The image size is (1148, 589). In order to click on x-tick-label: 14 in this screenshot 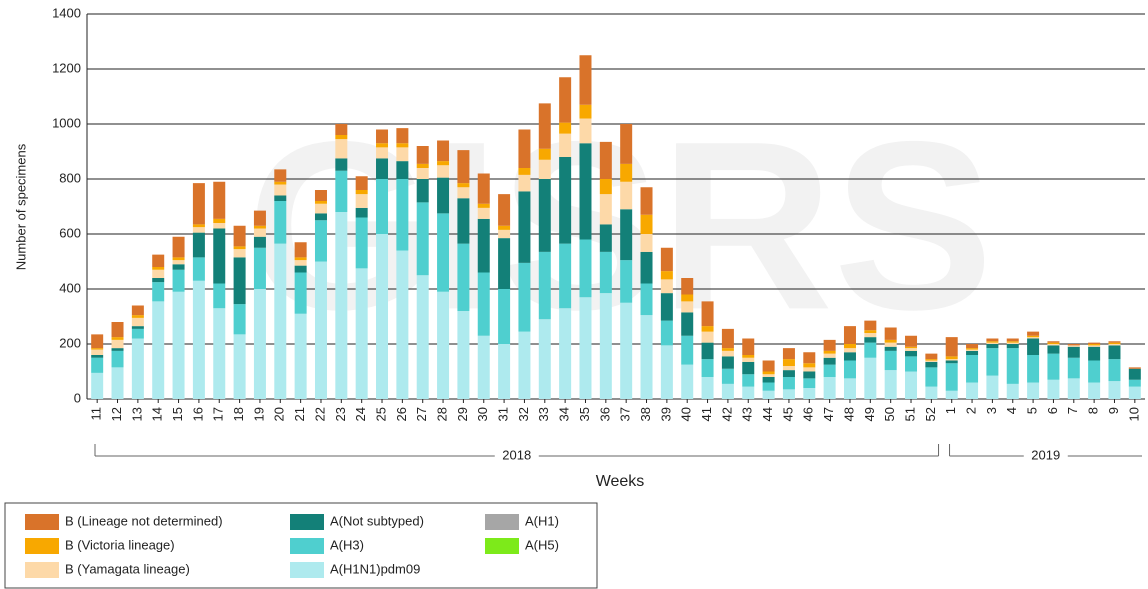, I will do `click(157, 414)`.